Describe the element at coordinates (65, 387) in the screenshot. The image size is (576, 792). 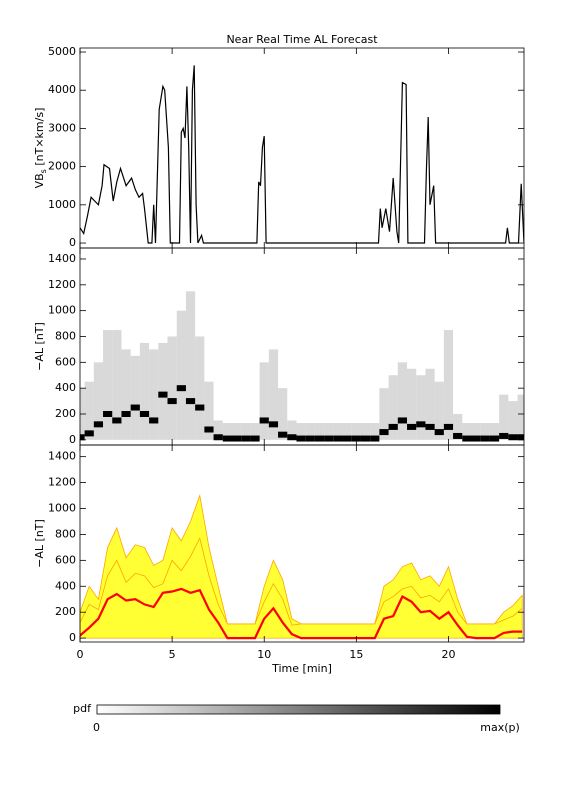
I see `y-tick-label: 400` at that location.